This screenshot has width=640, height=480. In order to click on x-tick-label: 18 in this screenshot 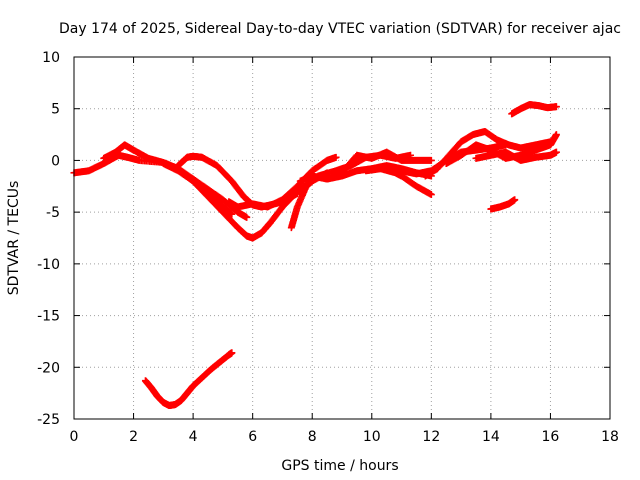, I will do `click(610, 437)`.